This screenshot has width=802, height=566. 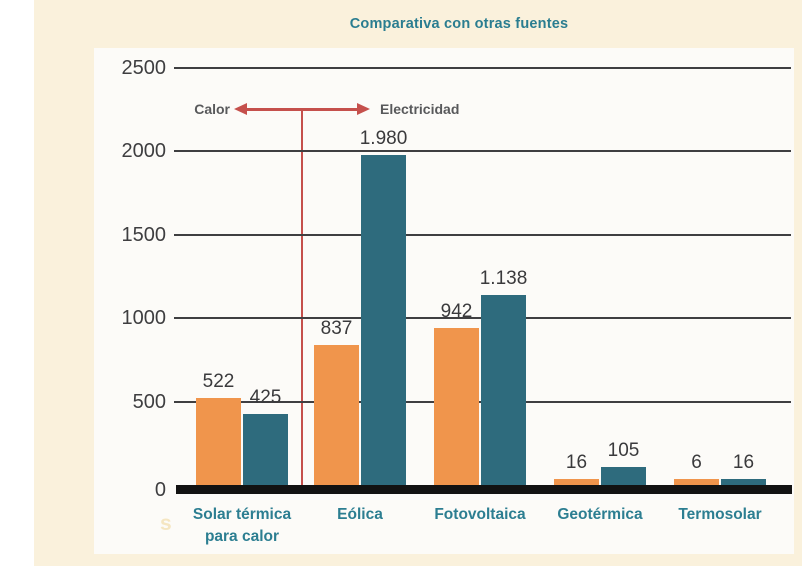 I want to click on bar-value-label: 1.980, so click(x=383, y=138).